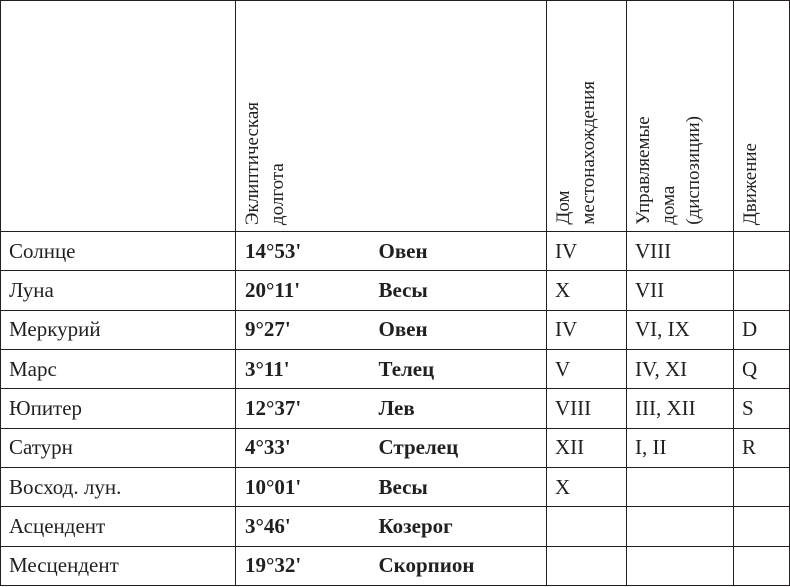 This screenshot has height=587, width=790. What do you see at coordinates (307, 526) in the screenshot?
I see `longitude-cell: 3°46'` at bounding box center [307, 526].